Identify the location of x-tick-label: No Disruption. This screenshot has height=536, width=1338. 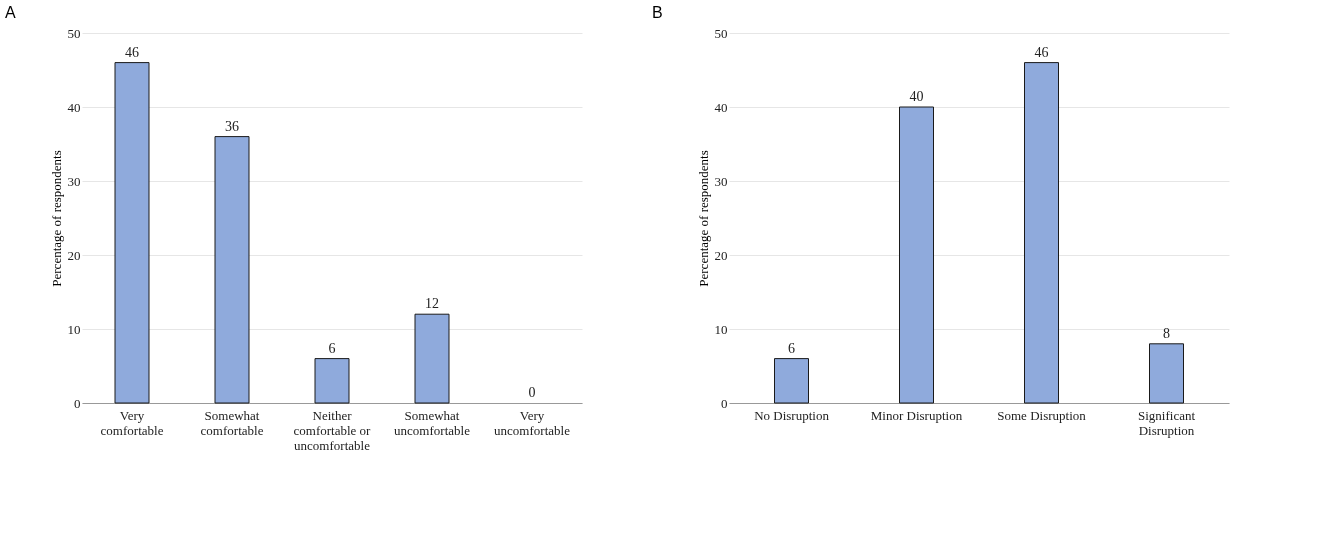
(792, 415).